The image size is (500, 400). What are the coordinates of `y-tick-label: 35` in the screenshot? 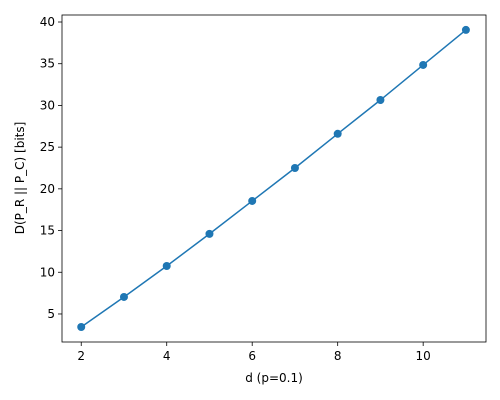 It's located at (47, 64).